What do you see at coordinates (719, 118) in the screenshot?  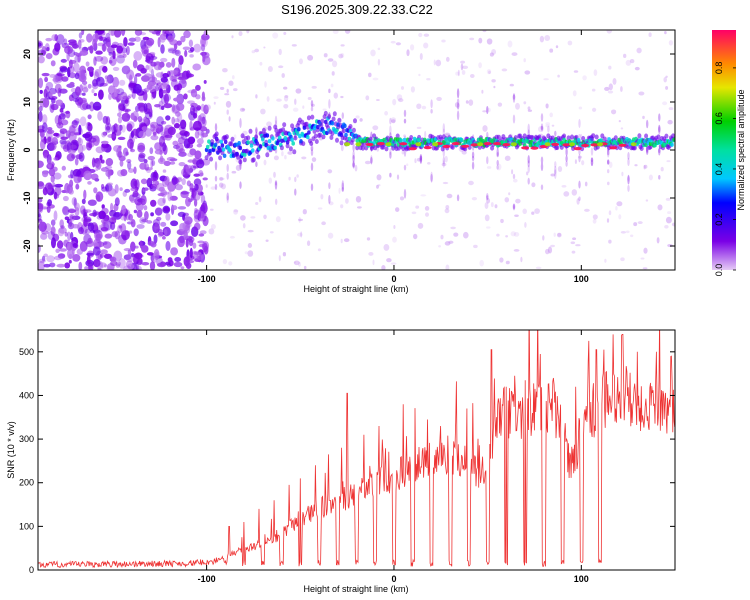 I see `colorbar-tick-label: 0.6` at bounding box center [719, 118].